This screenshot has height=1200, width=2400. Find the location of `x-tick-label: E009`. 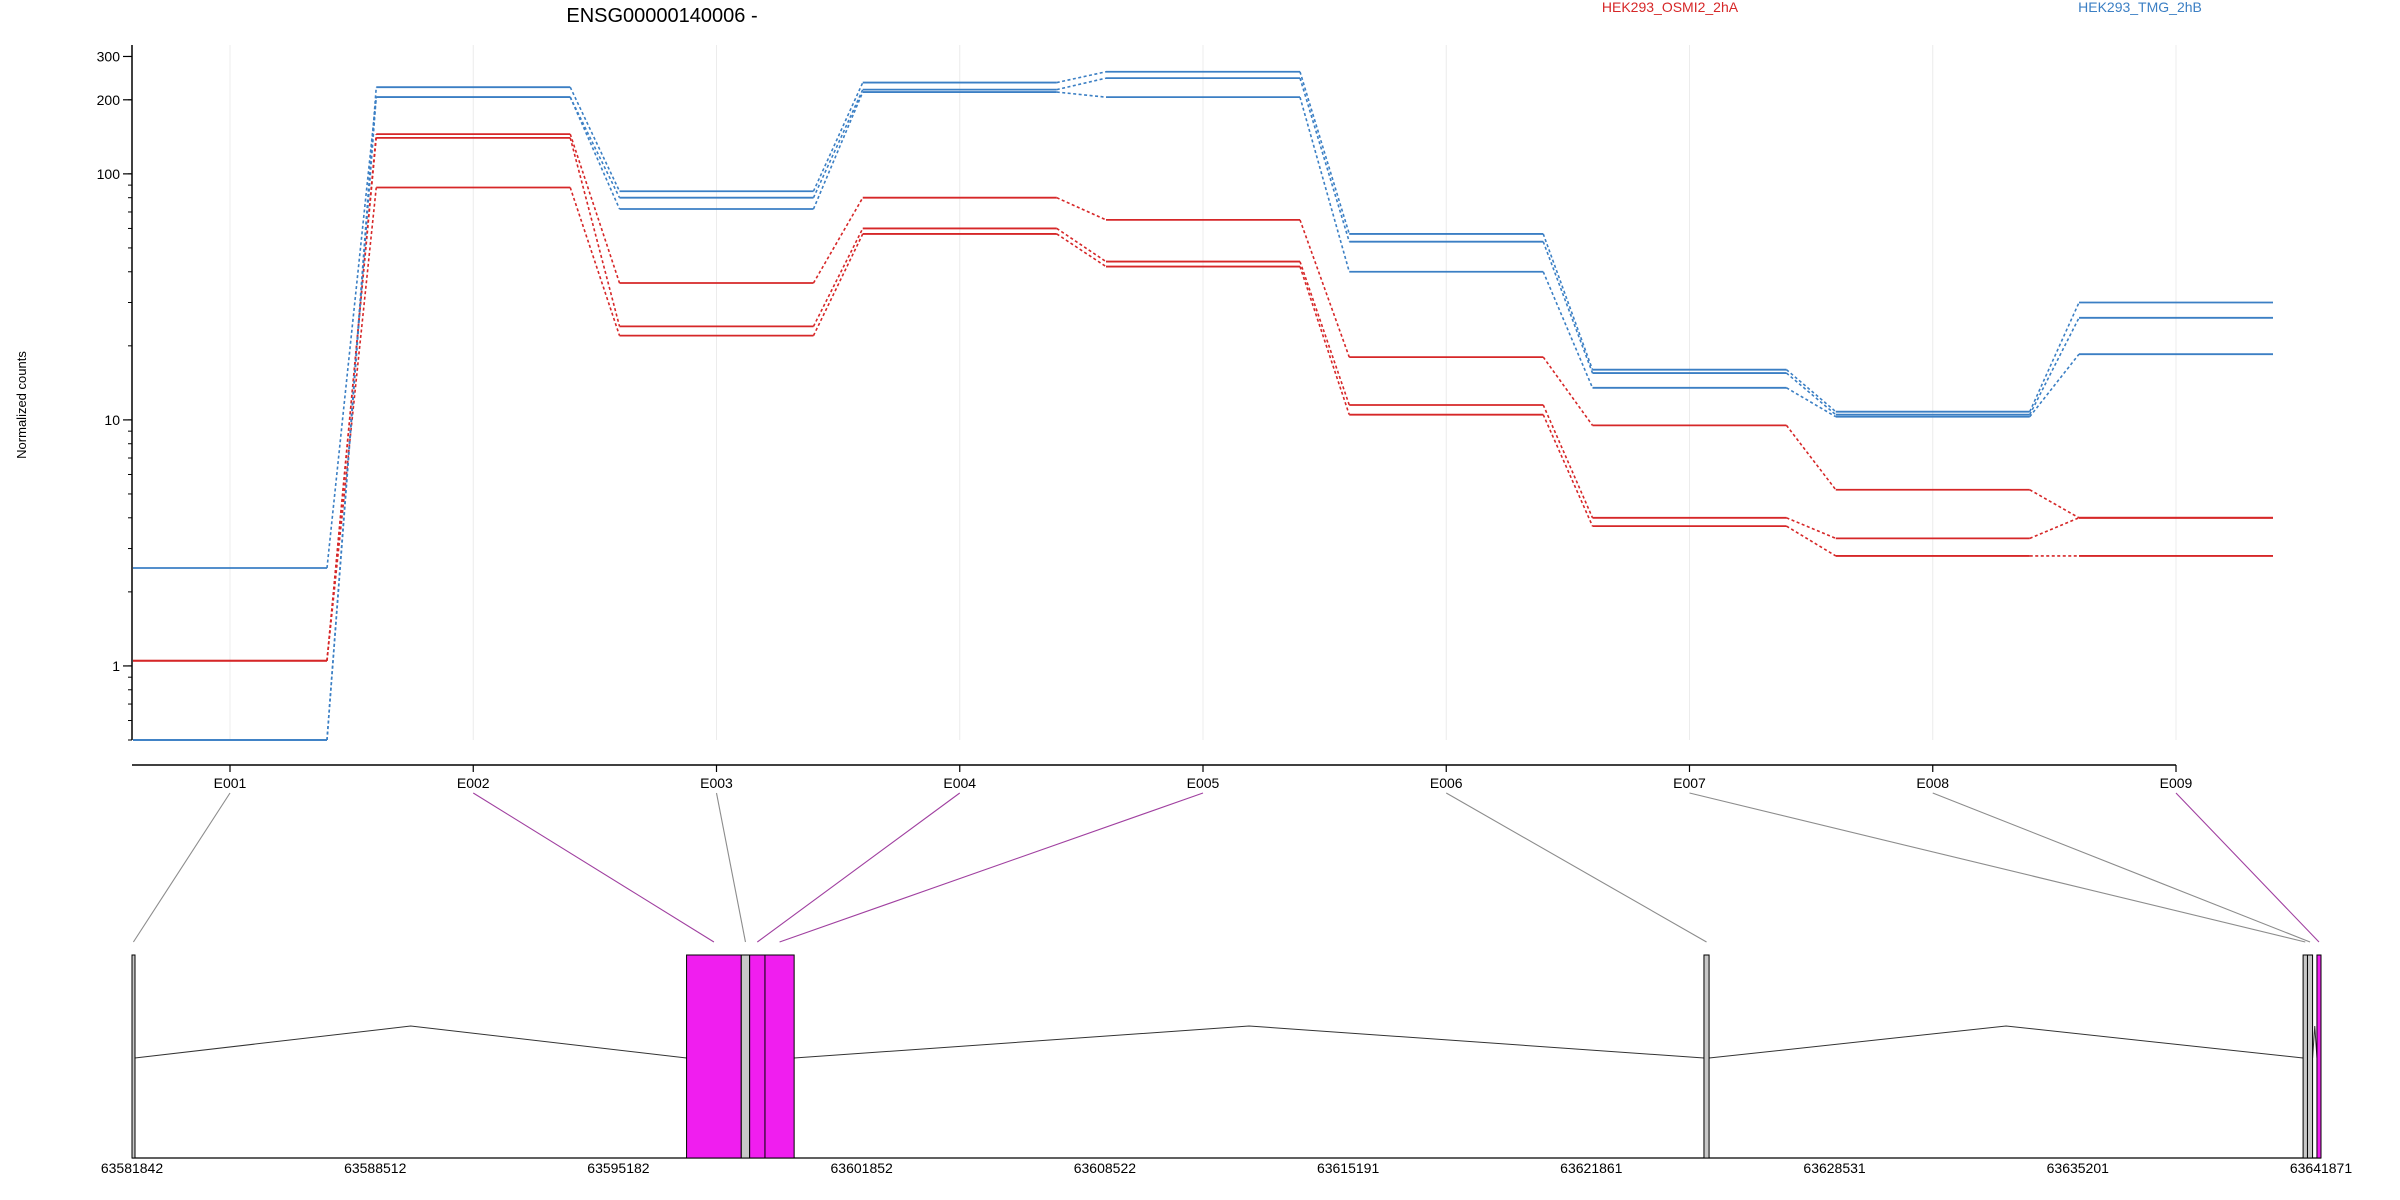

x-tick-label: E009 is located at coordinates (2176, 783).